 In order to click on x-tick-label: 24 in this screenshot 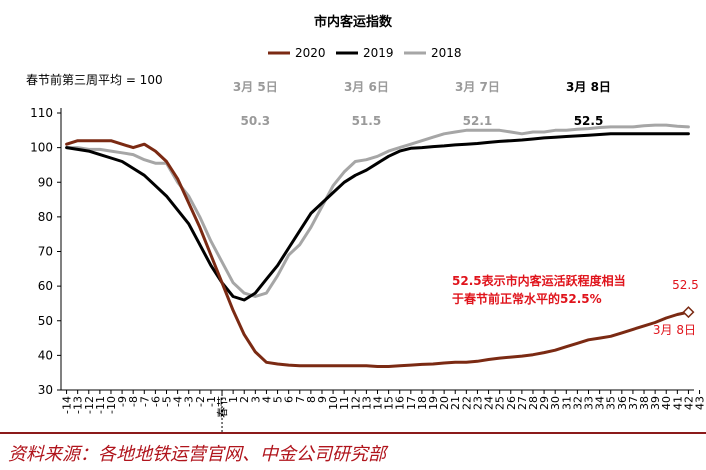, I will do `click(489, 403)`.